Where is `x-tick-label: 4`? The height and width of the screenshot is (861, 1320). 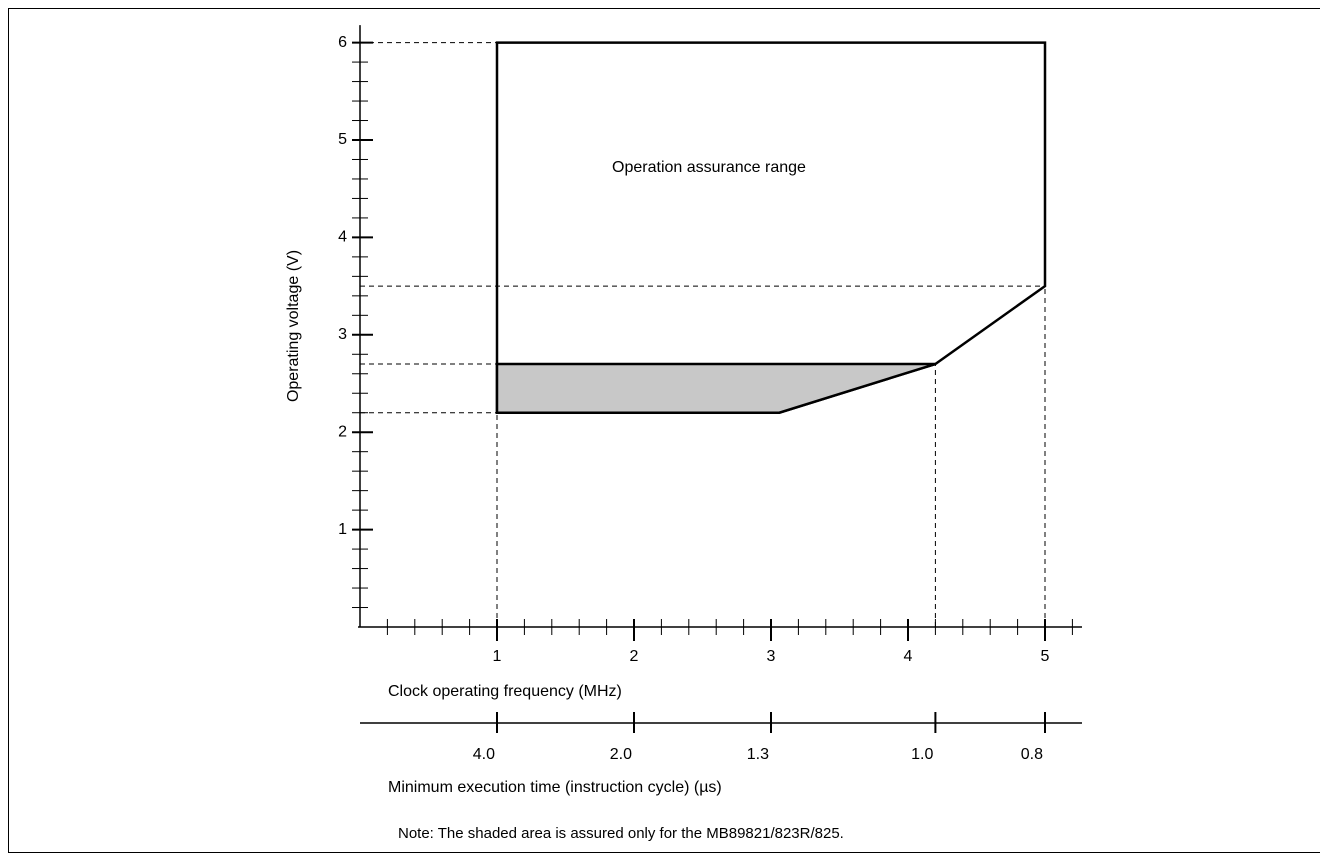
x-tick-label: 4 is located at coordinates (908, 656).